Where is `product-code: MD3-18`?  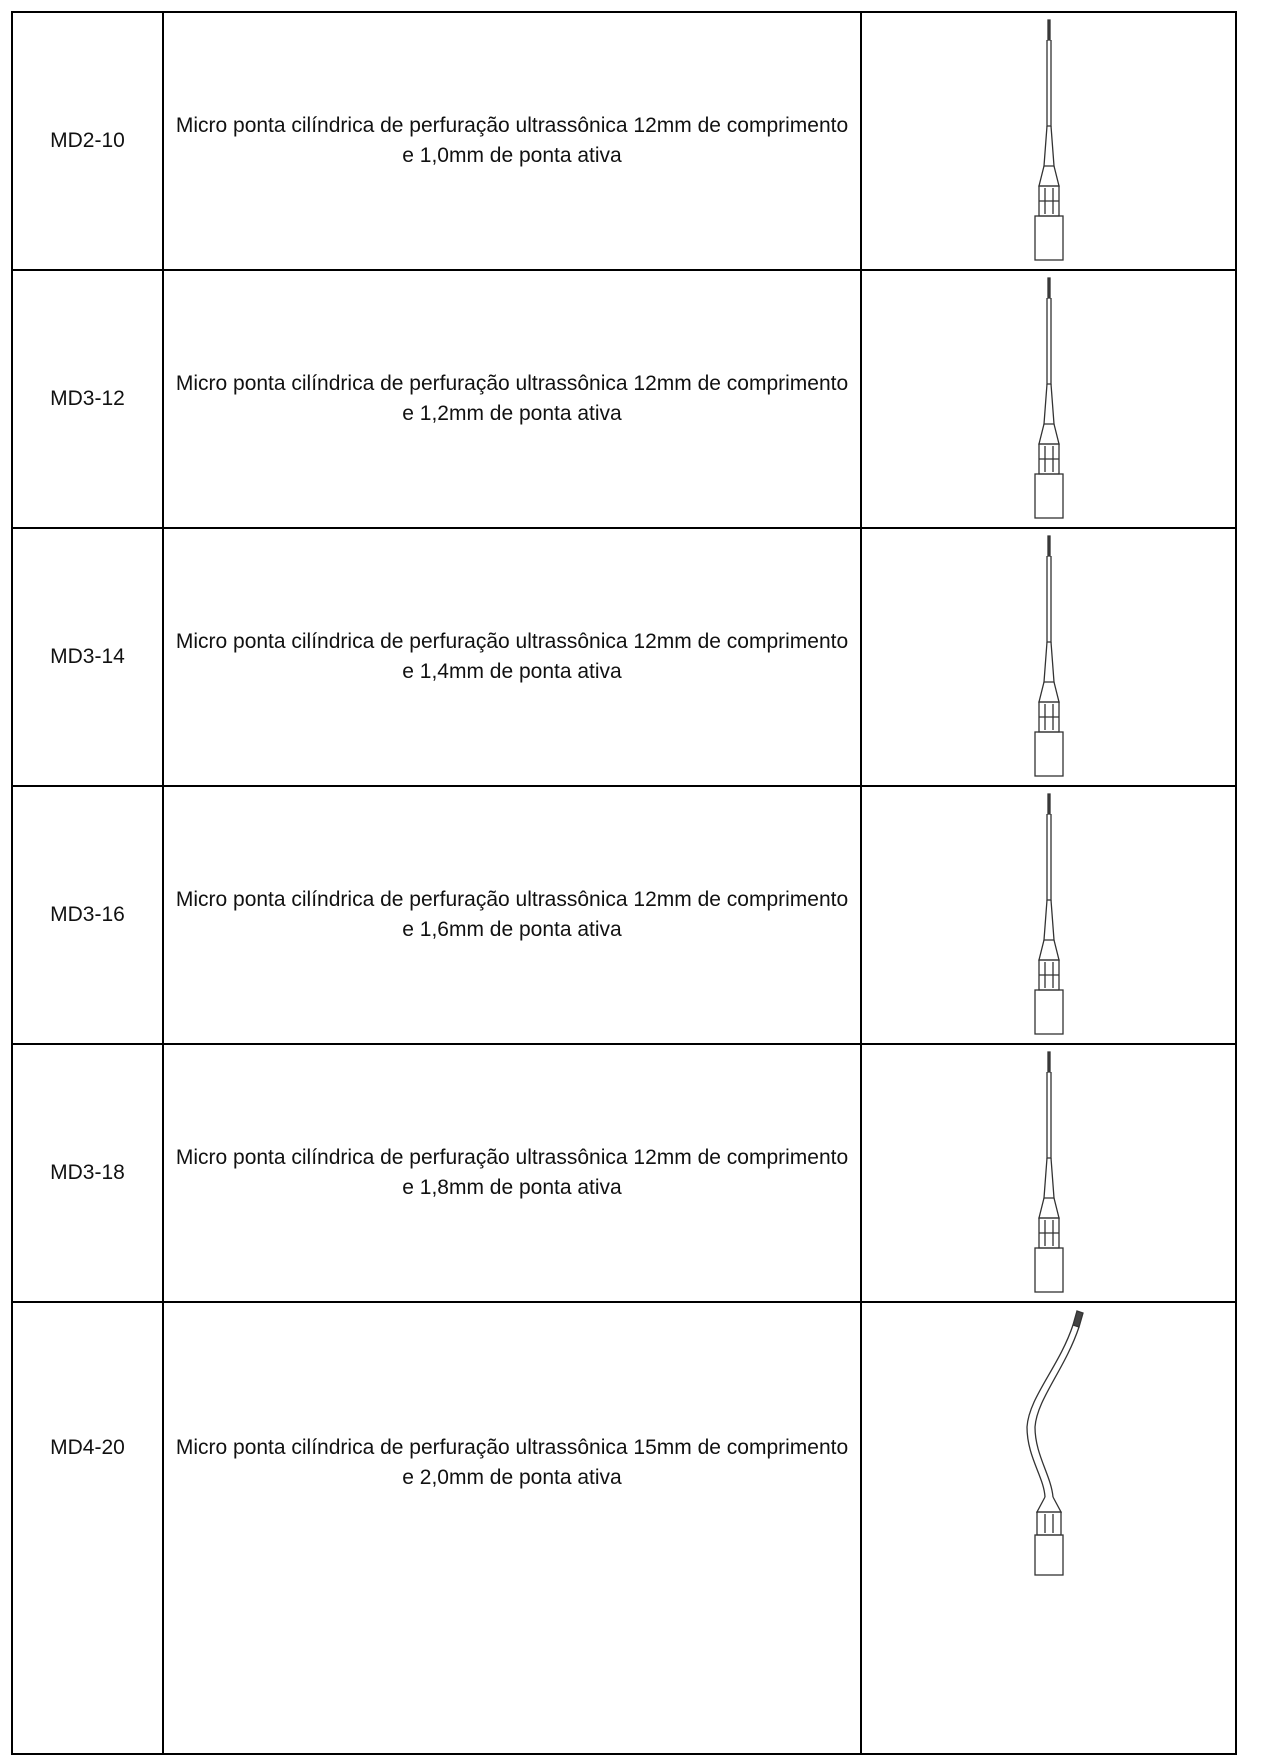
product-code: MD3-18 is located at coordinates (87, 1173).